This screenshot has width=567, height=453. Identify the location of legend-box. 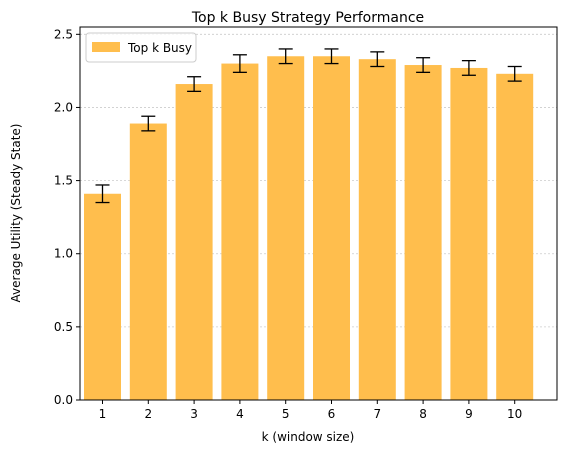
(141, 47).